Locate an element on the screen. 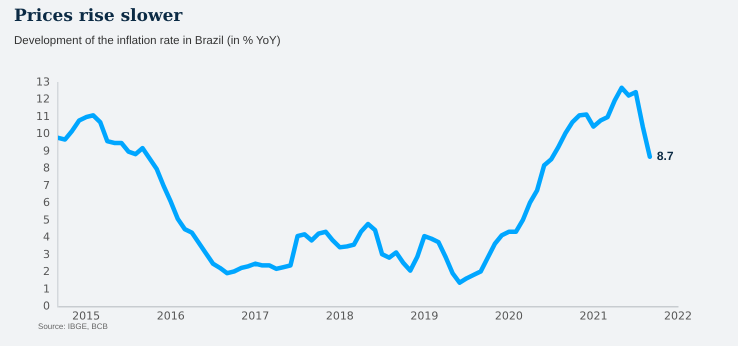 Image resolution: width=738 pixels, height=346 pixels. y-tick-label: 11 is located at coordinates (43, 116).